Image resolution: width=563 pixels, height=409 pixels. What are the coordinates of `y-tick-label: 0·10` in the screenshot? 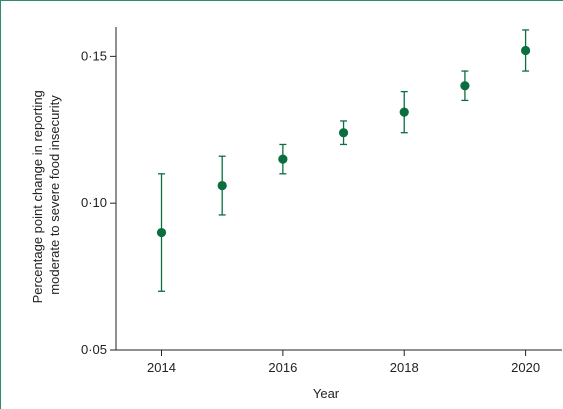 It's located at (94, 202).